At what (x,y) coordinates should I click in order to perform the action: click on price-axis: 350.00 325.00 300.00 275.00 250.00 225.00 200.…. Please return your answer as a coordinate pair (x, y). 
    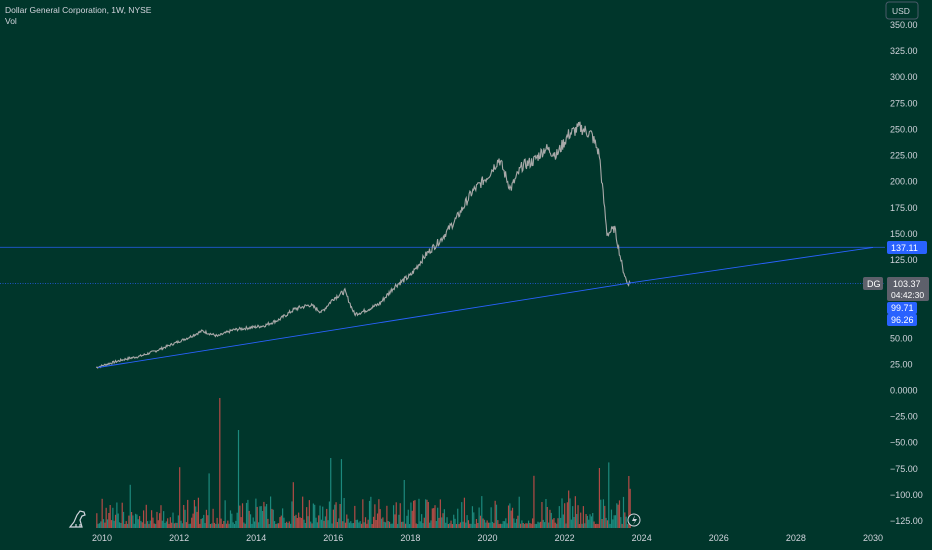
    Looking at the image, I should click on (906, 273).